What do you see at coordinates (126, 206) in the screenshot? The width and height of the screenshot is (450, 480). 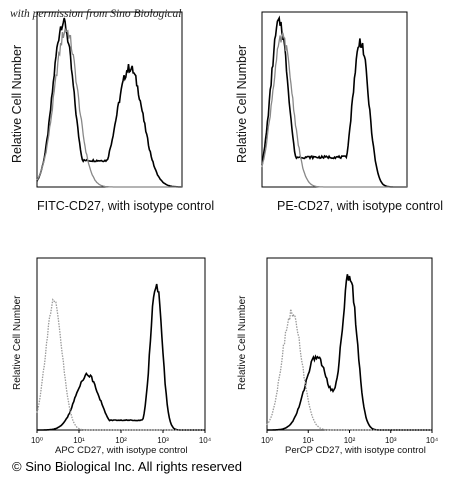 I see `x-axis-label: FITC-CD27, with isotype control` at bounding box center [126, 206].